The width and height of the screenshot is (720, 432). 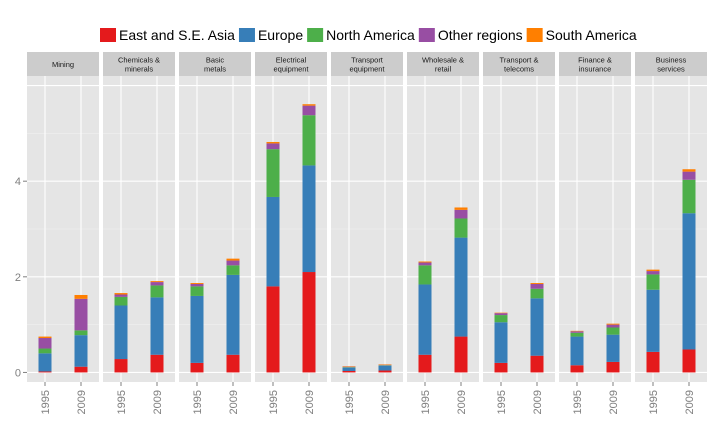 I want to click on legend-label: Europe, so click(x=280, y=35).